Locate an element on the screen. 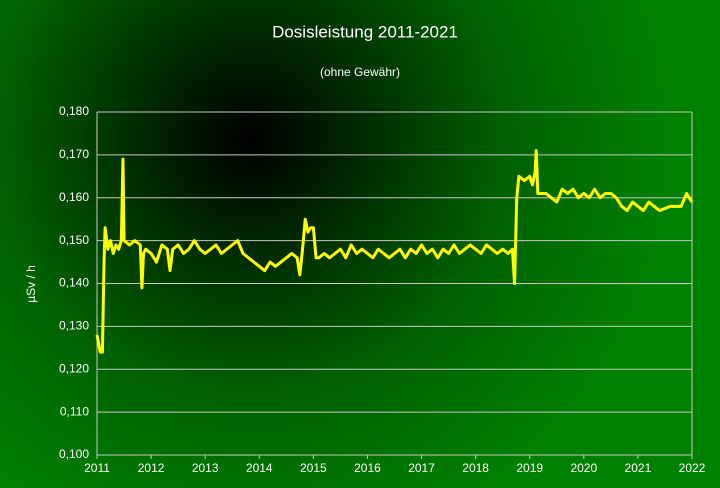 This screenshot has height=488, width=720. y-tick-label: 0,150 is located at coordinates (74, 240).